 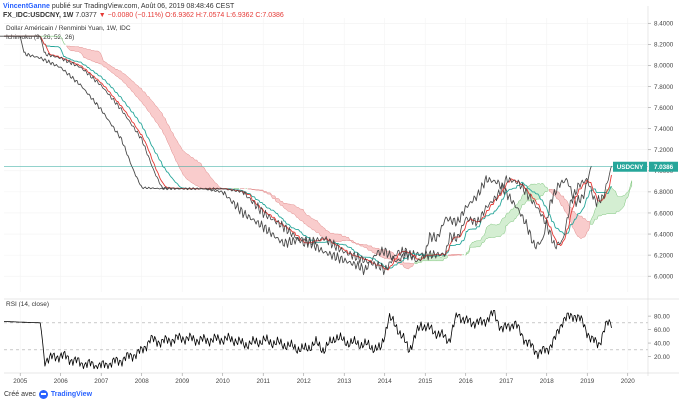 What do you see at coordinates (38, 15) in the screenshot?
I see `symbol-label: FX_IDC:USDCNY, 1W` at bounding box center [38, 15].